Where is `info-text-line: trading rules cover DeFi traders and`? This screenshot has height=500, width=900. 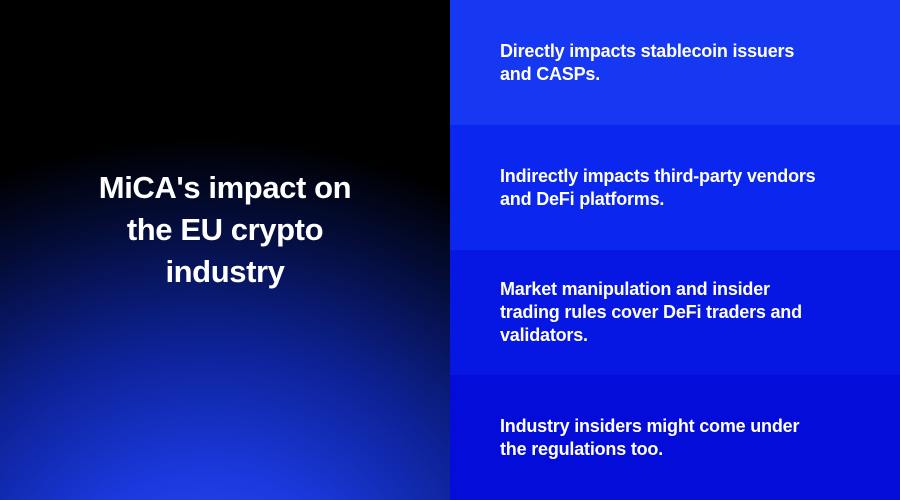 info-text-line: trading rules cover DeFi traders and is located at coordinates (651, 312).